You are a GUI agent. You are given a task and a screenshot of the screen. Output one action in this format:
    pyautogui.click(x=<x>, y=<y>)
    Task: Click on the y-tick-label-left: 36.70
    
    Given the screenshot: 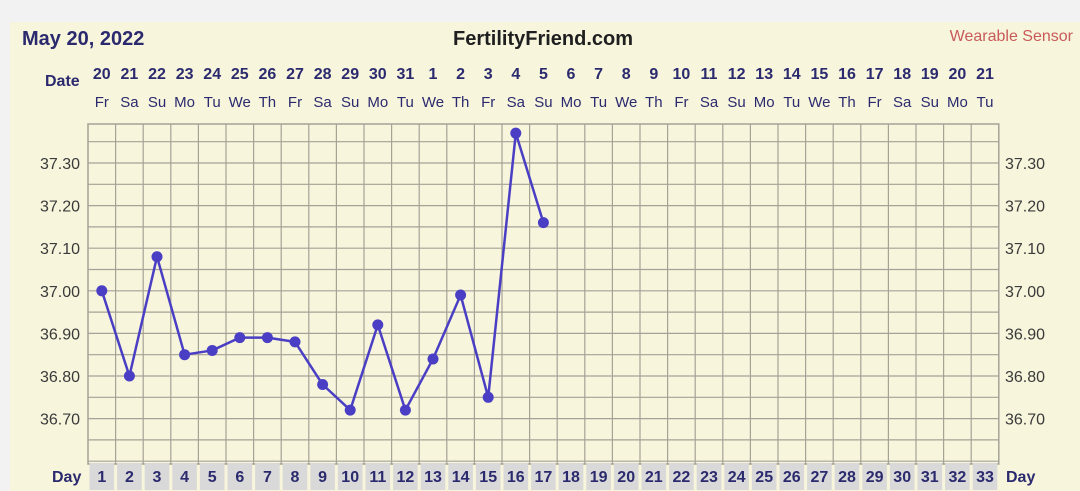 What is the action you would take?
    pyautogui.click(x=60, y=420)
    